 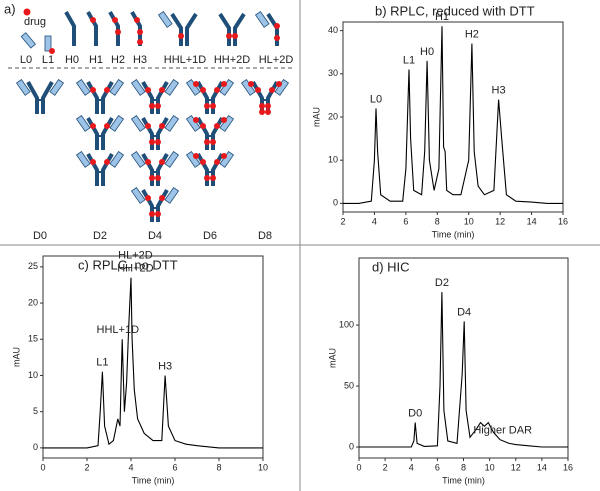 I want to click on chain-label: HHL+1D, so click(x=185, y=60).